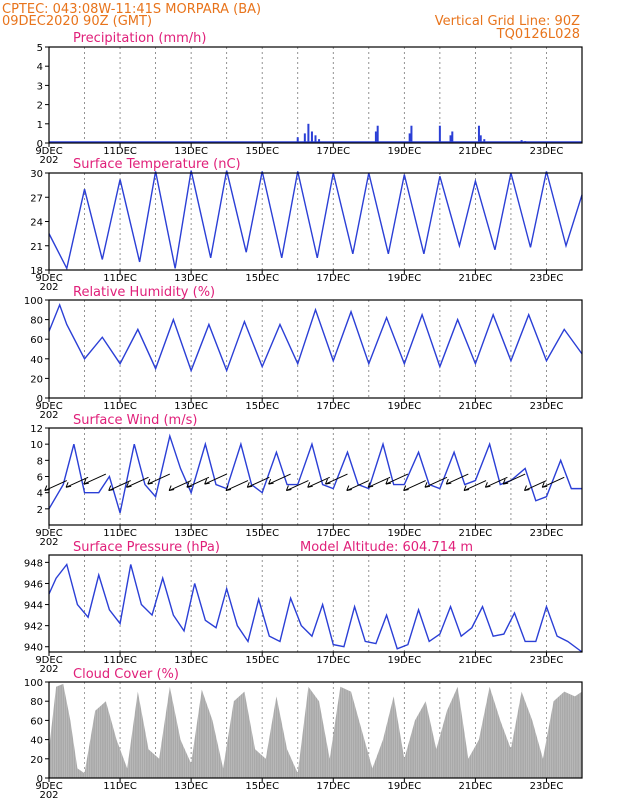  What do you see at coordinates (36, 247) in the screenshot?
I see `y-tick-label: 21` at bounding box center [36, 247].